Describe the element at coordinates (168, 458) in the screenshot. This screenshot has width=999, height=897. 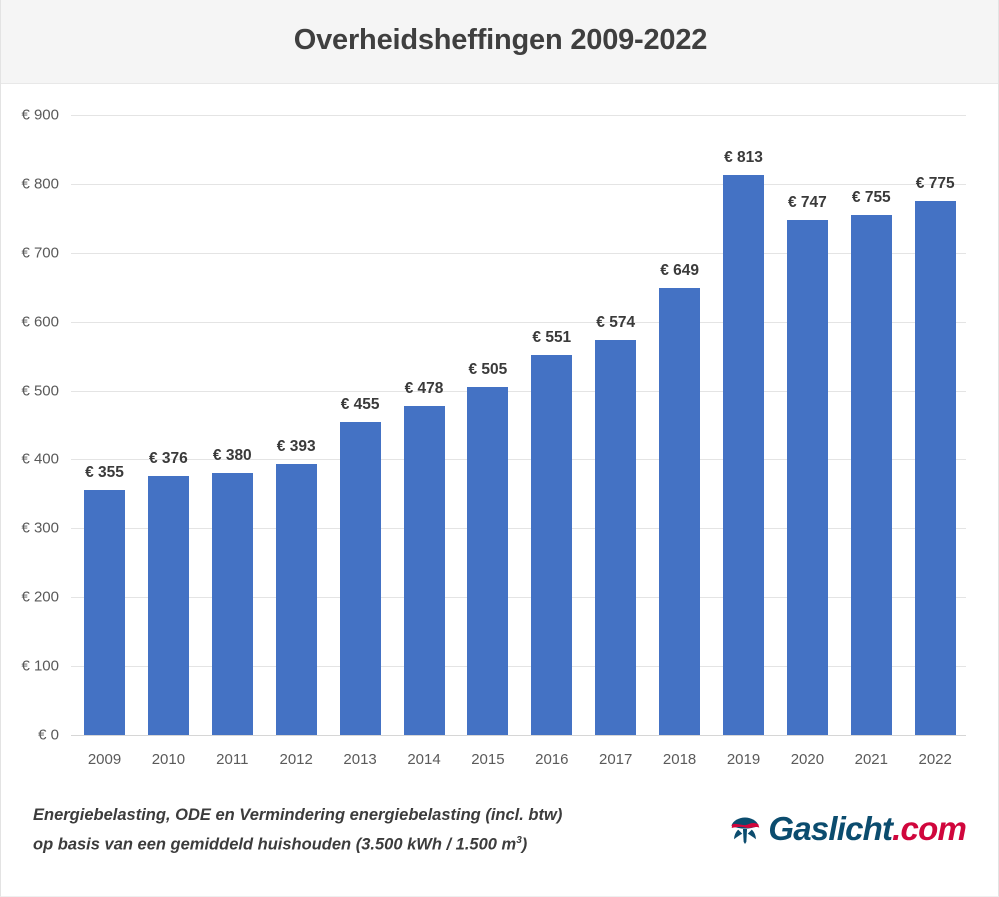
I see `bar-value-label-2010: € 376` at that location.